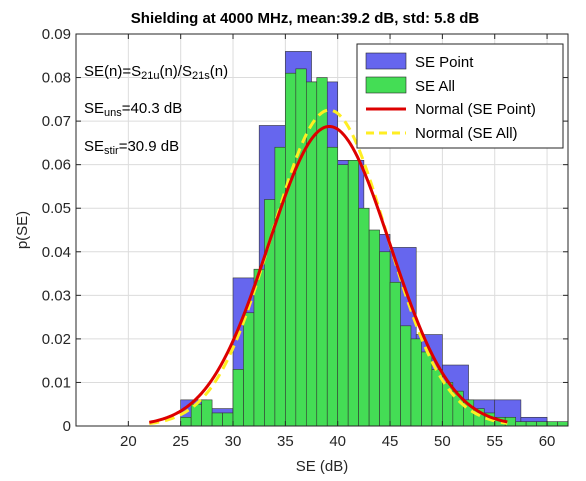 The width and height of the screenshot is (586, 481). I want to click on legend-label-normal-all: Normal (SE All), so click(466, 133).